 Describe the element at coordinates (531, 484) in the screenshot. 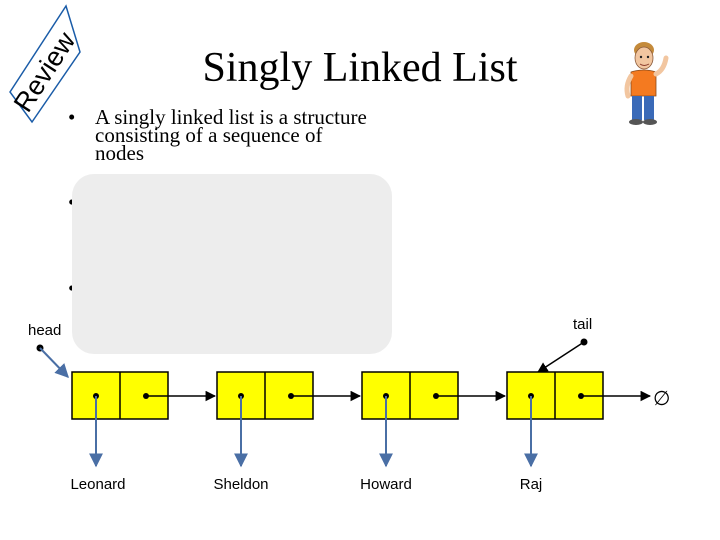

I see `element-label: Raj` at that location.